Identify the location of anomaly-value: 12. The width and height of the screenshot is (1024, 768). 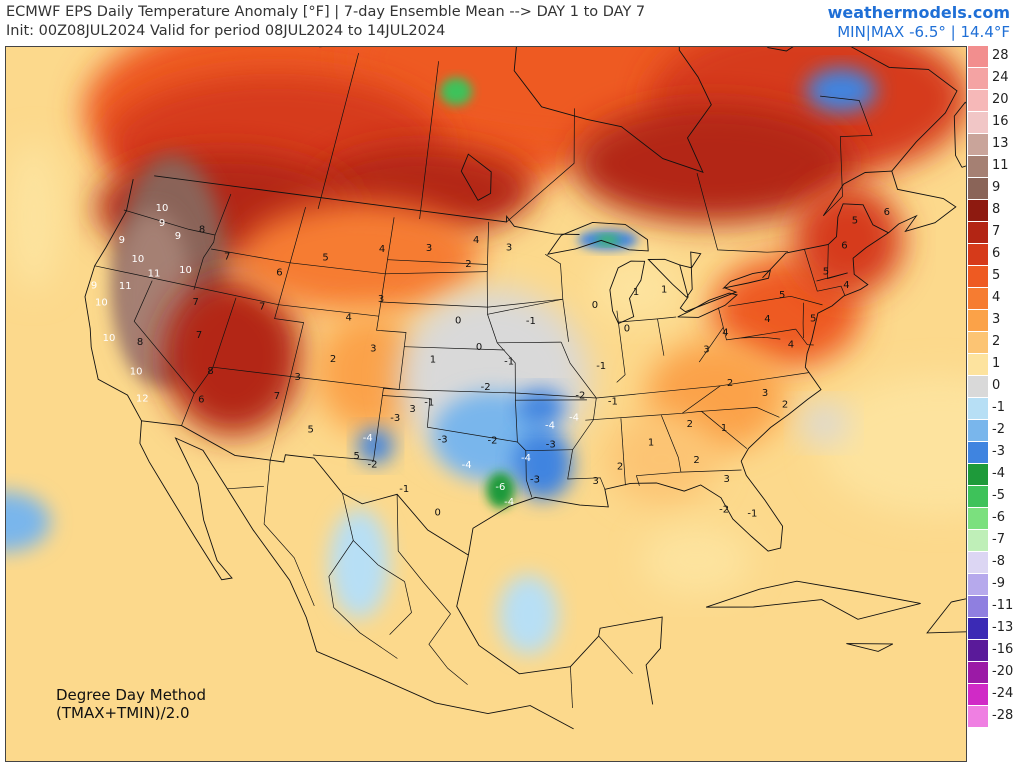
(142, 398).